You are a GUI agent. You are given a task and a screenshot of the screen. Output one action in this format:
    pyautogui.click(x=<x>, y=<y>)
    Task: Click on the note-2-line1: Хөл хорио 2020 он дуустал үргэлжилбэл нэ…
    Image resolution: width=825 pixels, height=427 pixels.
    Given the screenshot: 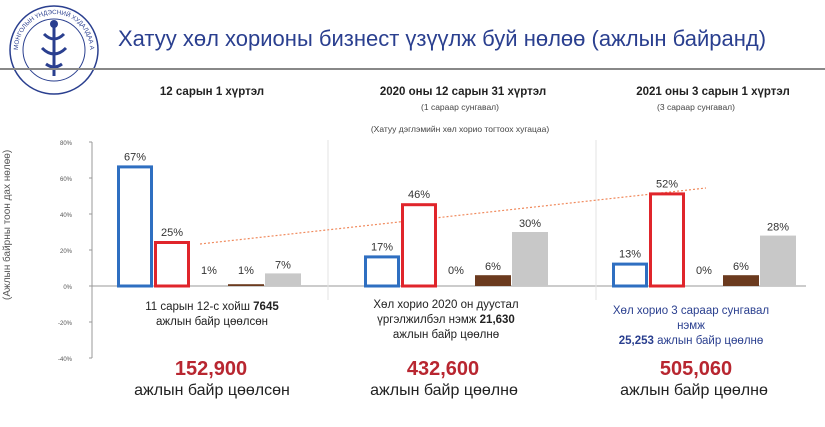 What is the action you would take?
    pyautogui.click(x=446, y=312)
    